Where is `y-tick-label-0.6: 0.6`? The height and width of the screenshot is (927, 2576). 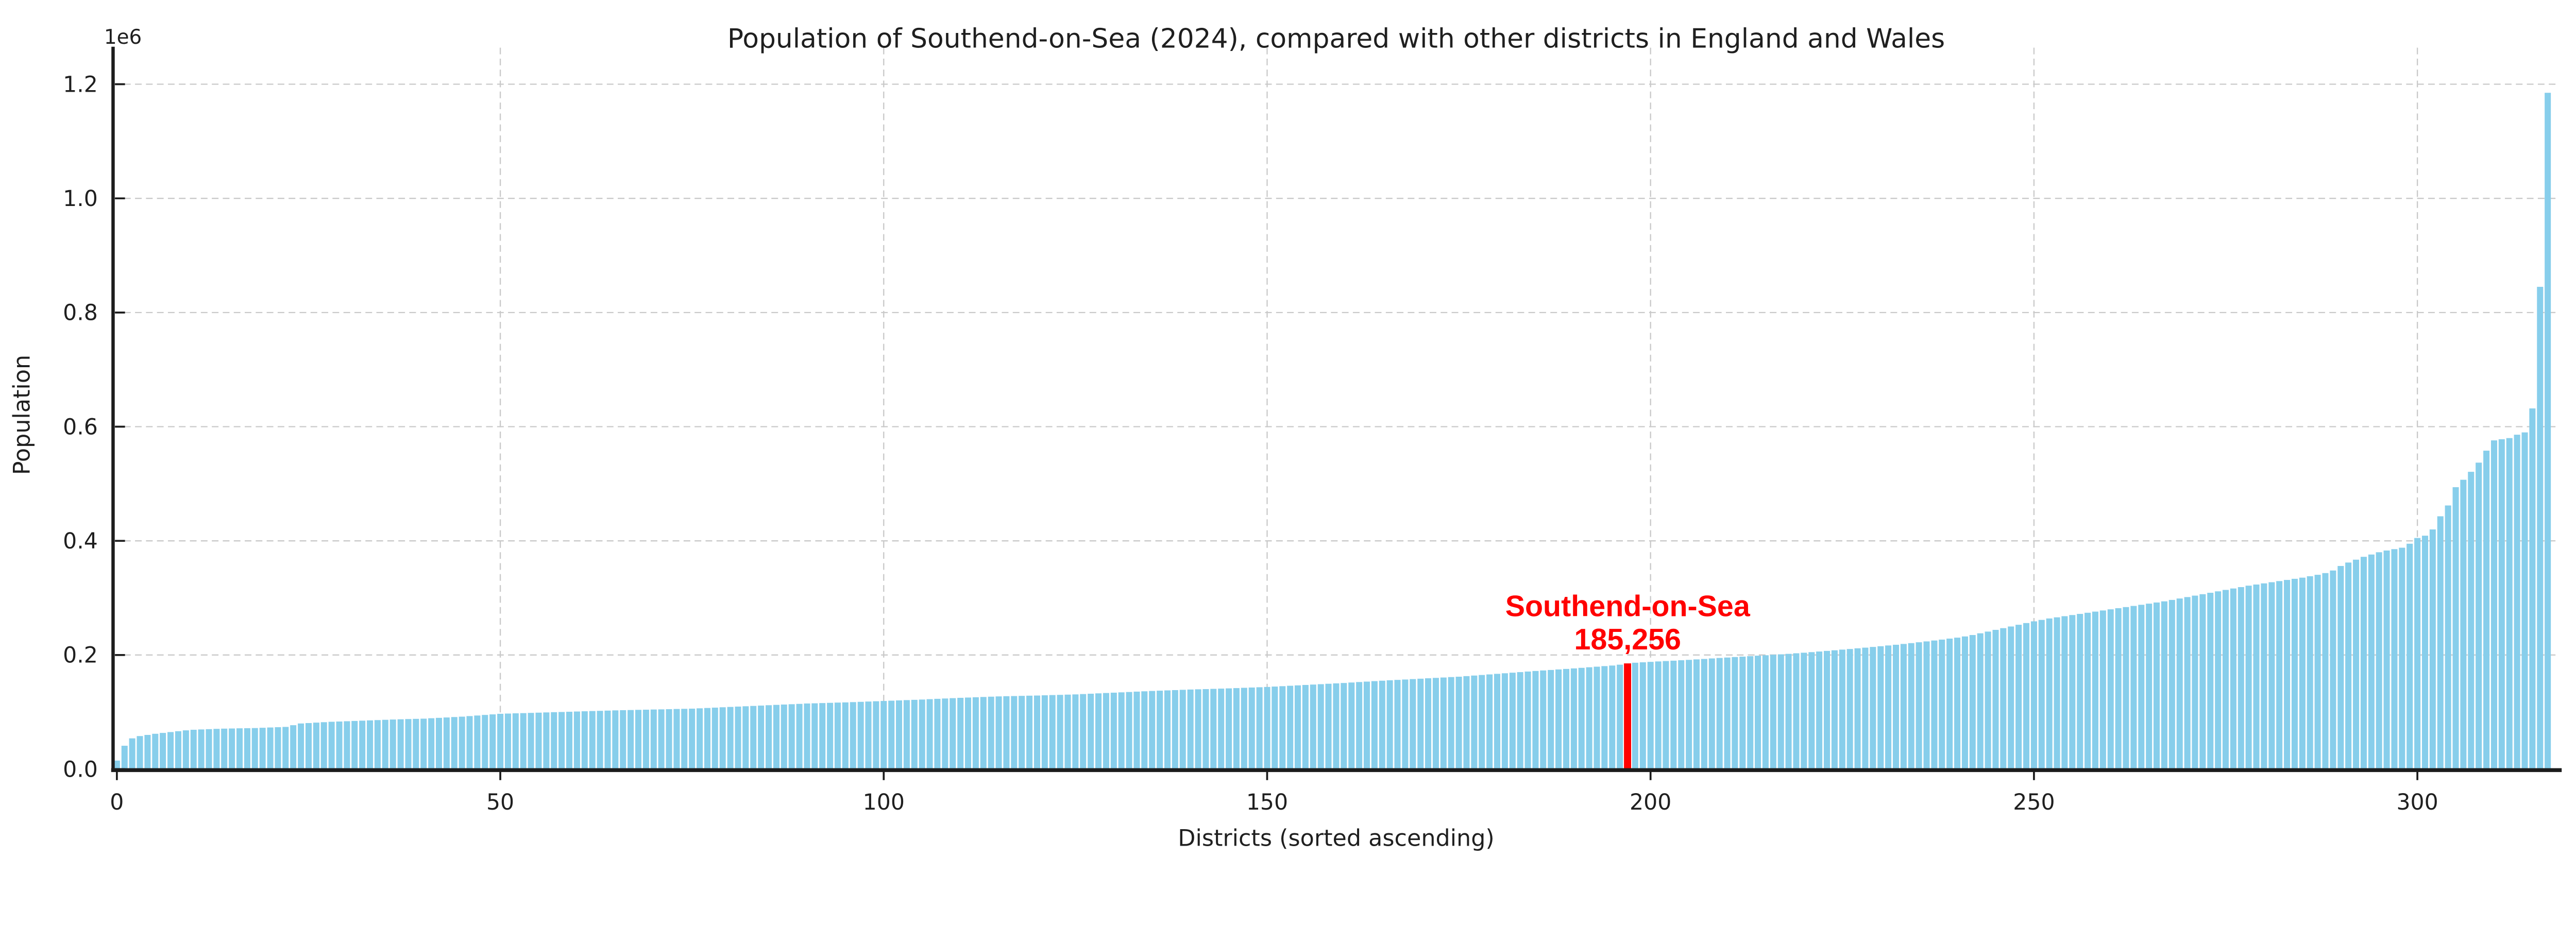 y-tick-label-0.6: 0.6 is located at coordinates (80, 427).